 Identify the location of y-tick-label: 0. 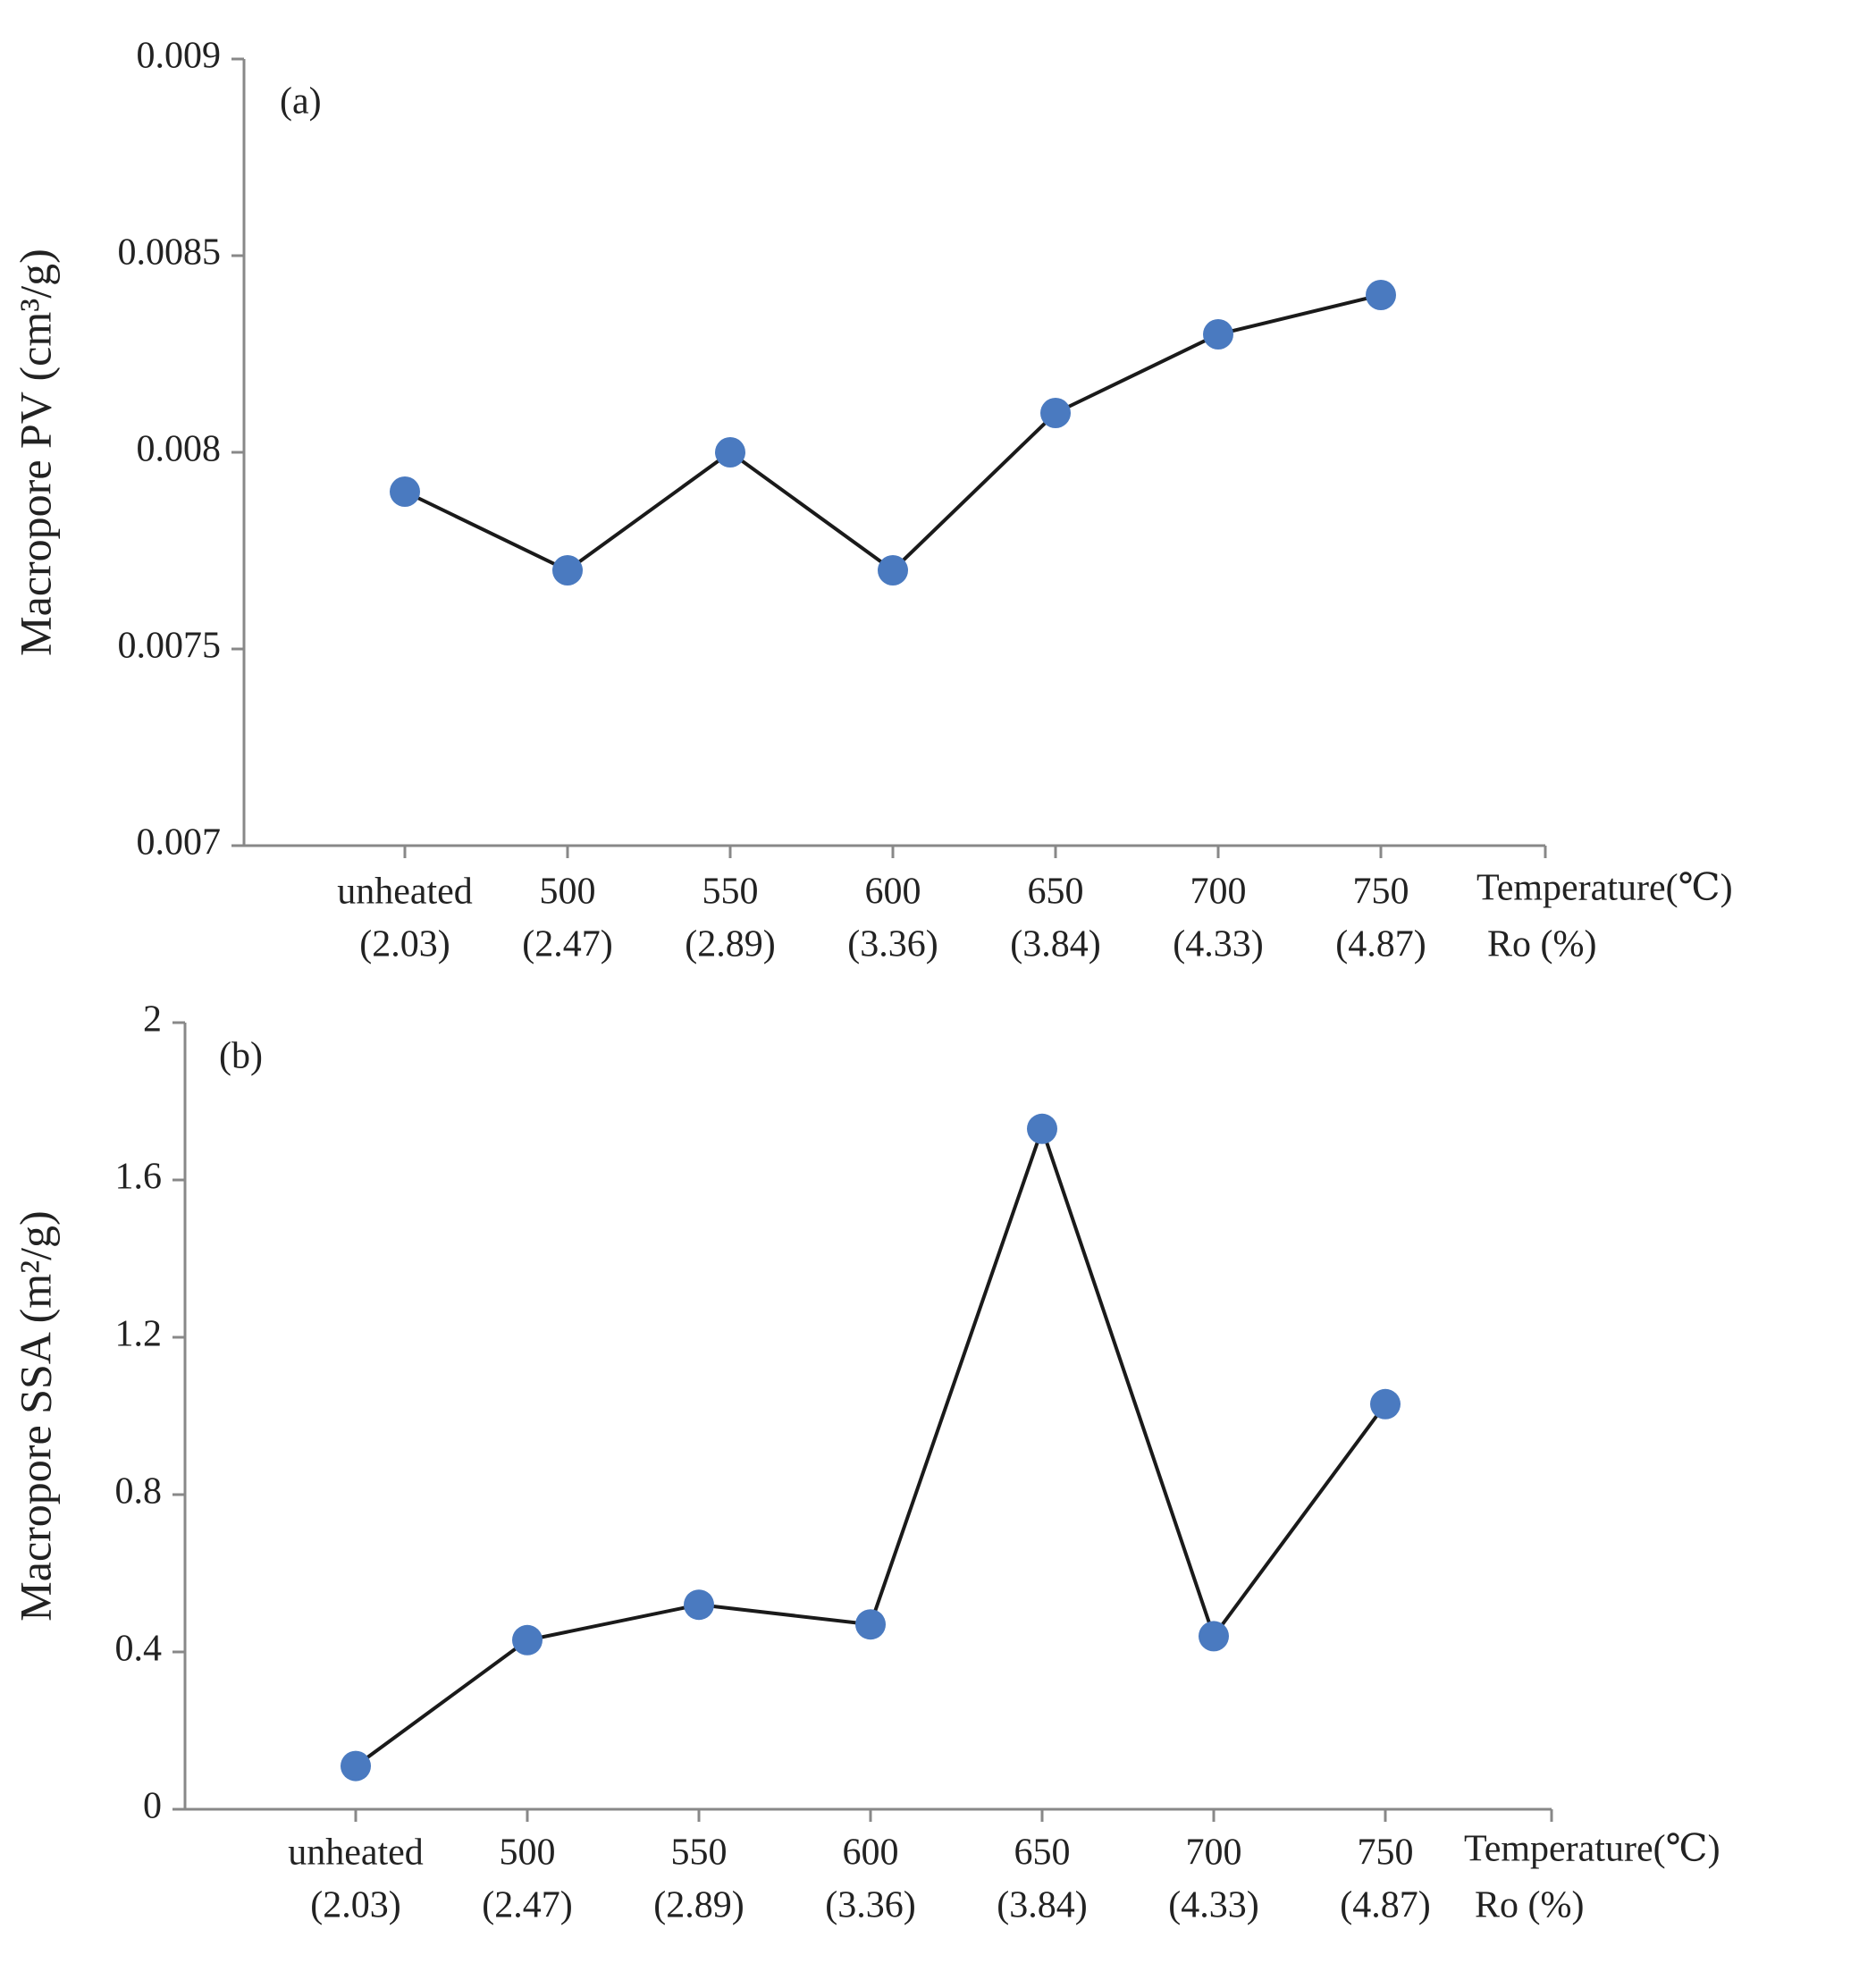
(152, 1807).